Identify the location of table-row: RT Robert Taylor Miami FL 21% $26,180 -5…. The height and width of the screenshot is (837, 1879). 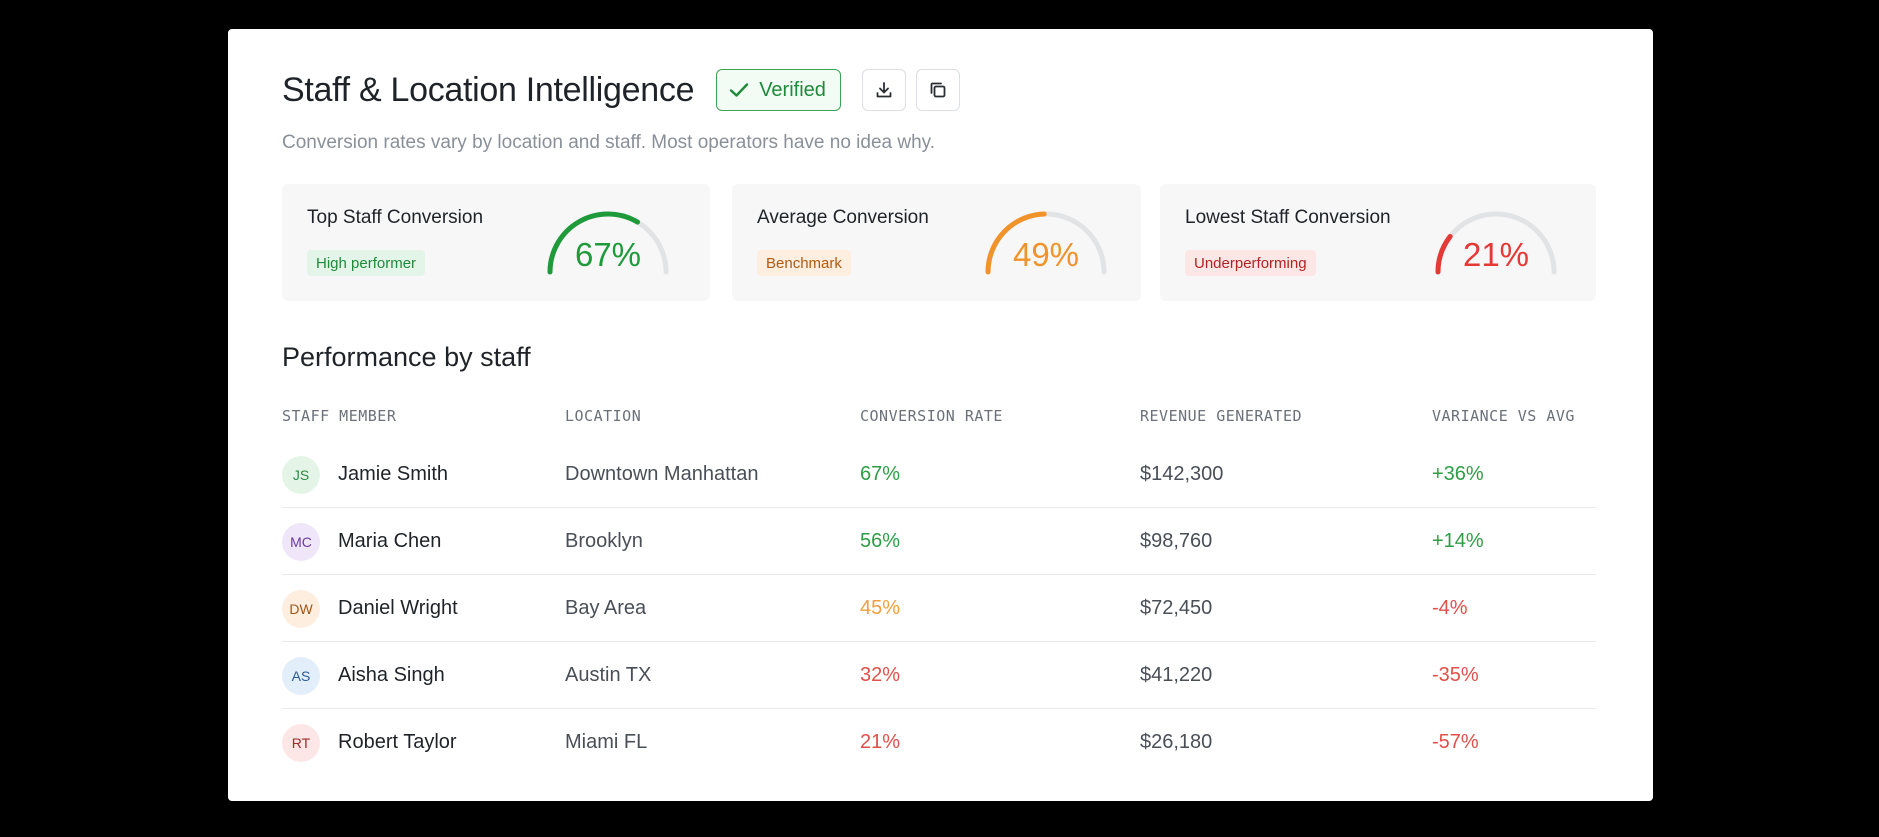
(939, 742).